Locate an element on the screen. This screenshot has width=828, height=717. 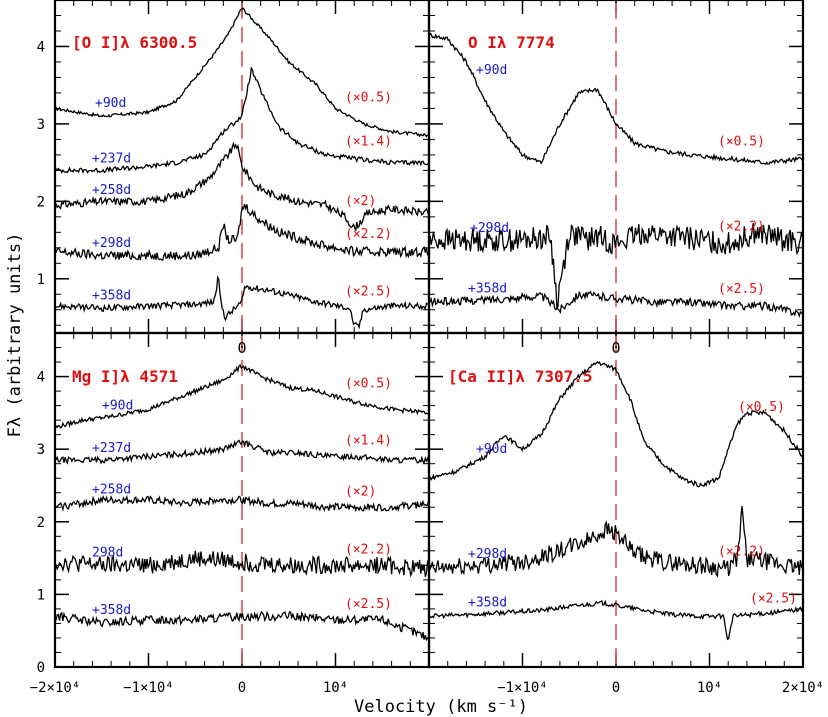
panel-title: [O I]λ 6300.5 is located at coordinates (134, 42).